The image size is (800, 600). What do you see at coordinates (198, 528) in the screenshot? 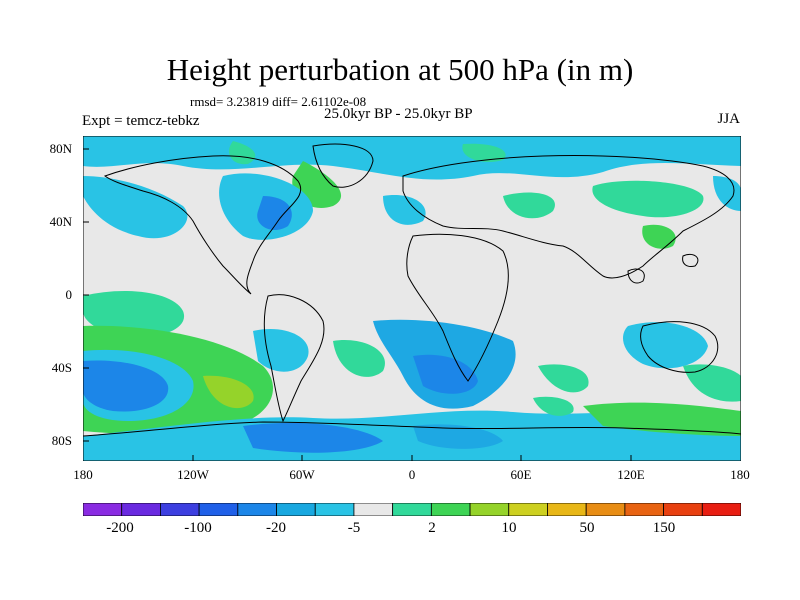
I see `legend-label-2: -100` at bounding box center [198, 528].